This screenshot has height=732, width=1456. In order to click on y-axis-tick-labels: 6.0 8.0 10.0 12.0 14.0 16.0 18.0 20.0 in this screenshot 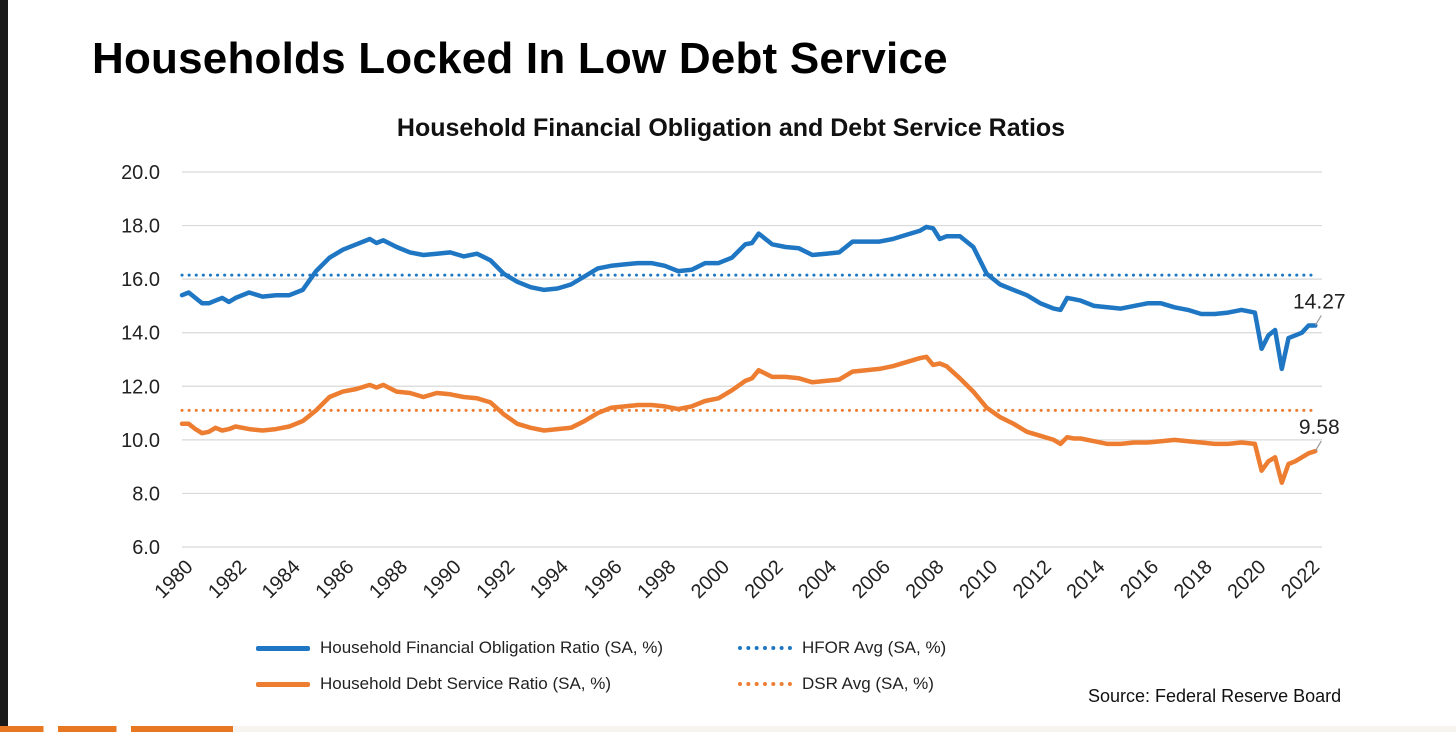, I will do `click(140, 360)`.